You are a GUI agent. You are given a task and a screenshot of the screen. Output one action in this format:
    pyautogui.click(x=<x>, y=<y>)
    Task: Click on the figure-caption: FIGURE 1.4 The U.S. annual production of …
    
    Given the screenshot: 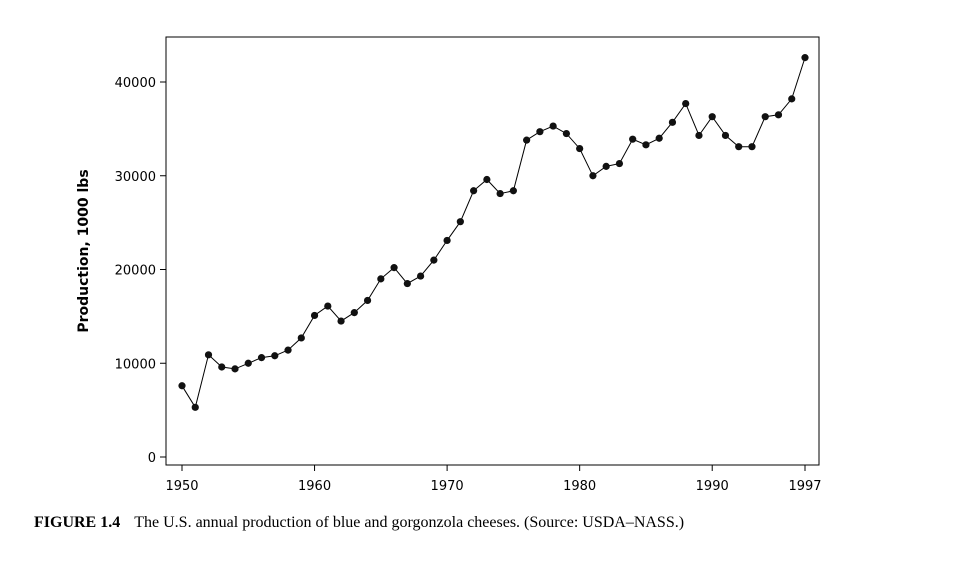 What is the action you would take?
    pyautogui.click(x=359, y=523)
    